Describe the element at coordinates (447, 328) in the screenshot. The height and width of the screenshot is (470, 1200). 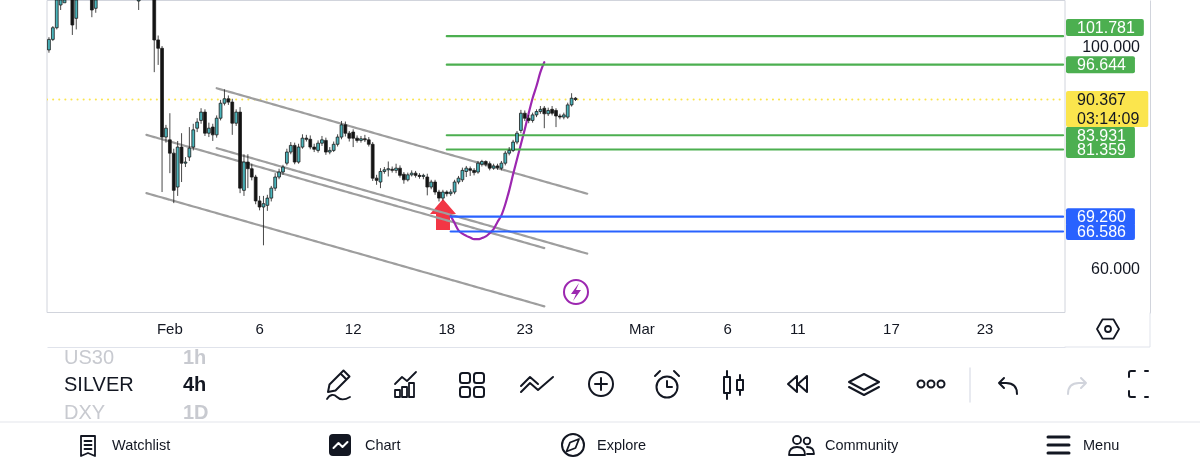
I see `x-tick-label: 18` at that location.